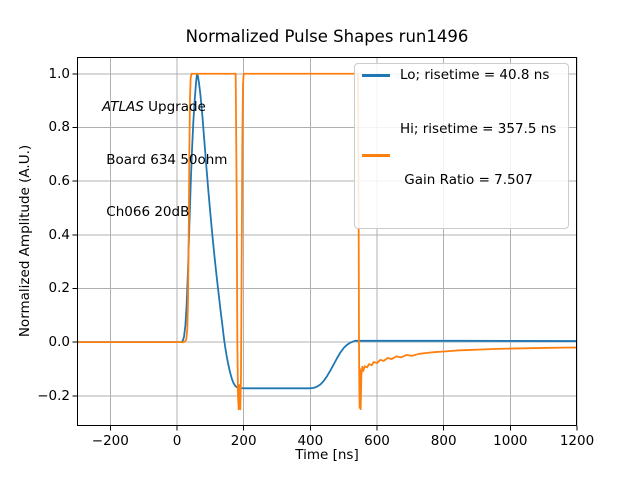 The width and height of the screenshot is (640, 480). Describe the element at coordinates (177, 441) in the screenshot. I see `x-tick-label: 0` at that location.